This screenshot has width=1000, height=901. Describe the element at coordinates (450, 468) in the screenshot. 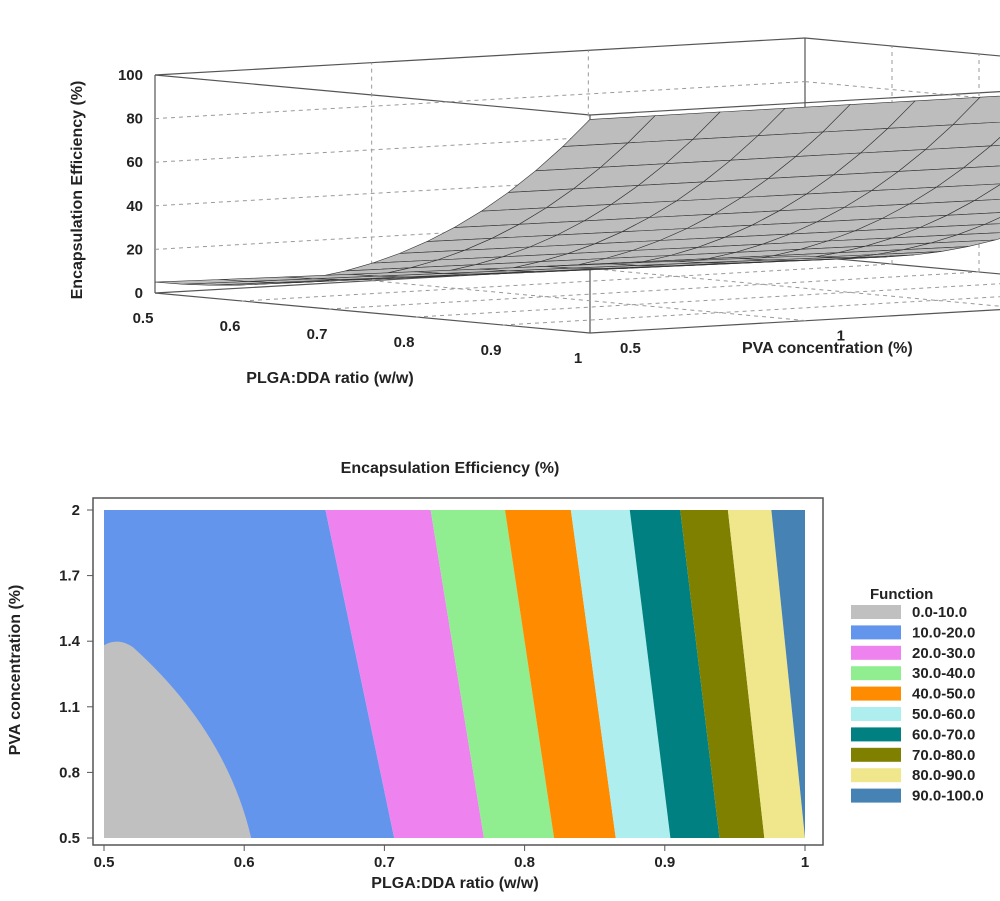

I see `contour-title: Encapsulation Efficiency (%)` at that location.